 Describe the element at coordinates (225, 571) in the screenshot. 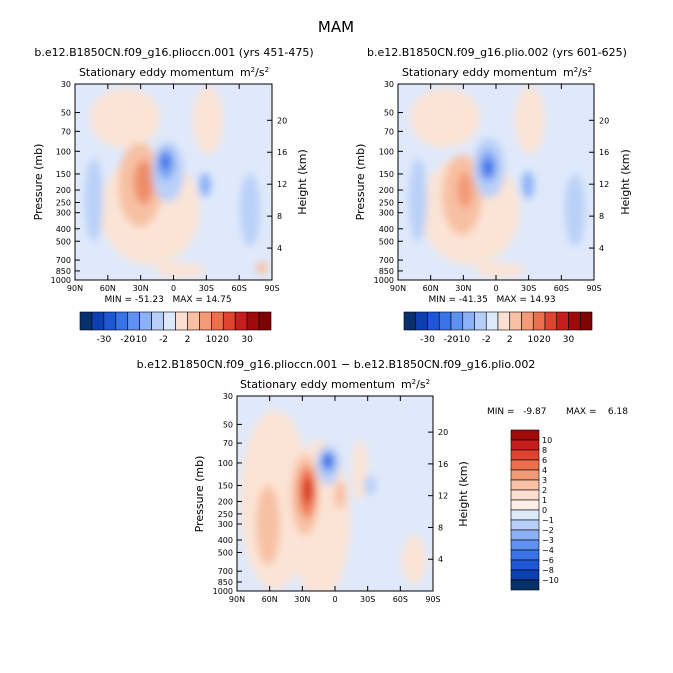

I see `y-tick-label: 700` at that location.